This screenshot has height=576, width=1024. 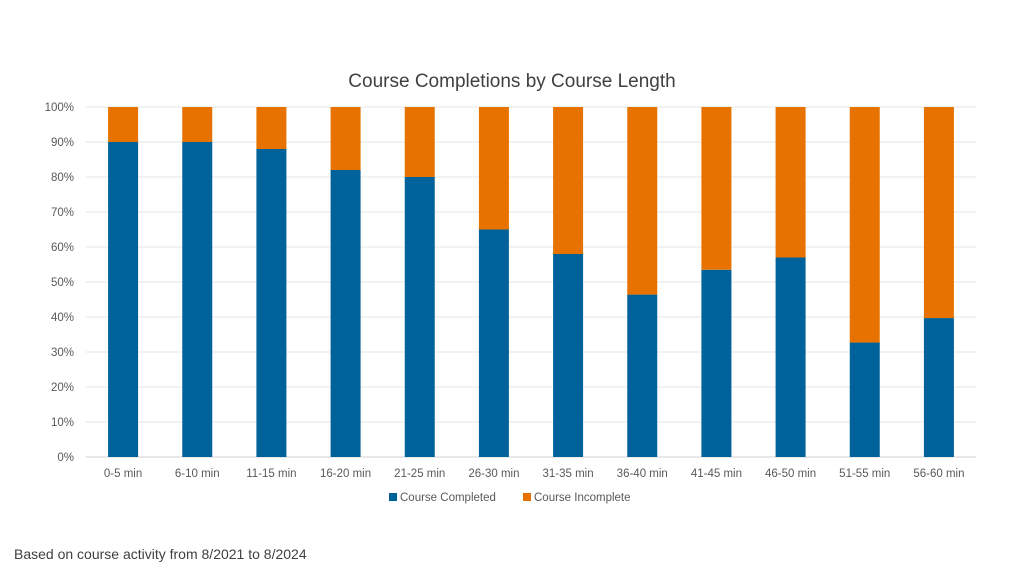 What do you see at coordinates (448, 498) in the screenshot?
I see `legend-label: Course Completed` at bounding box center [448, 498].